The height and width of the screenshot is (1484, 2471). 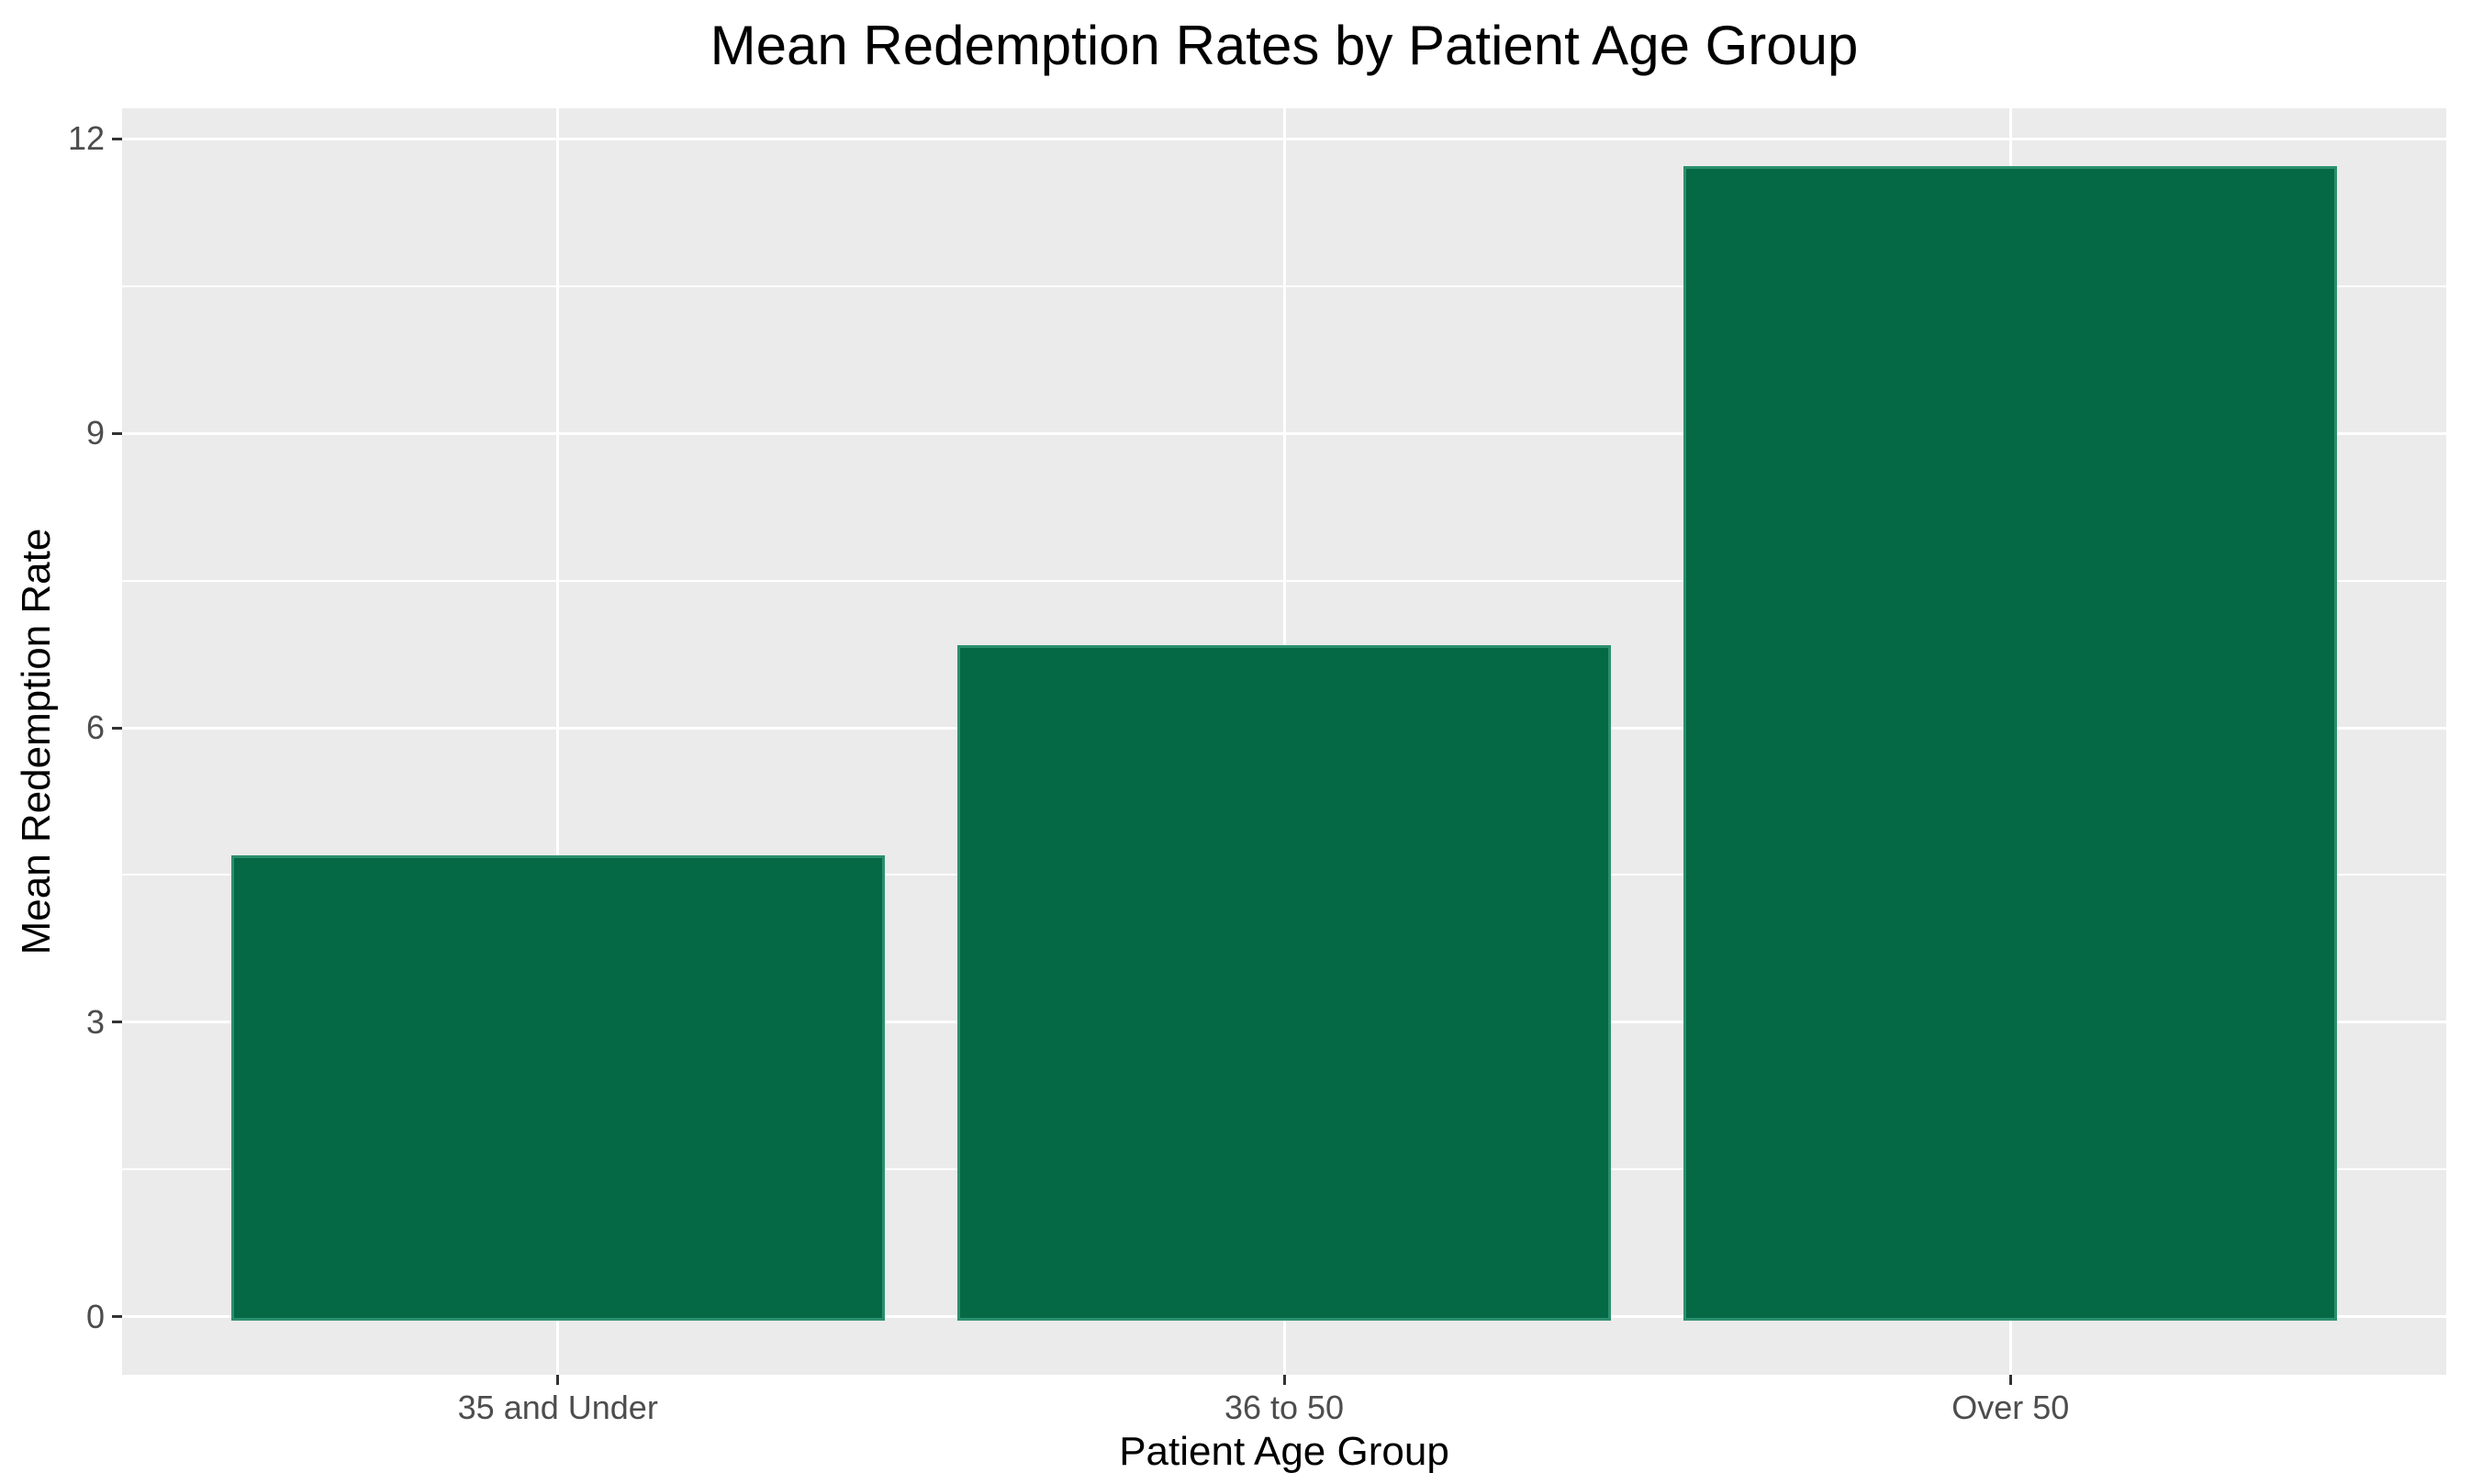 I want to click on y-tick-label: 0, so click(x=95, y=1316).